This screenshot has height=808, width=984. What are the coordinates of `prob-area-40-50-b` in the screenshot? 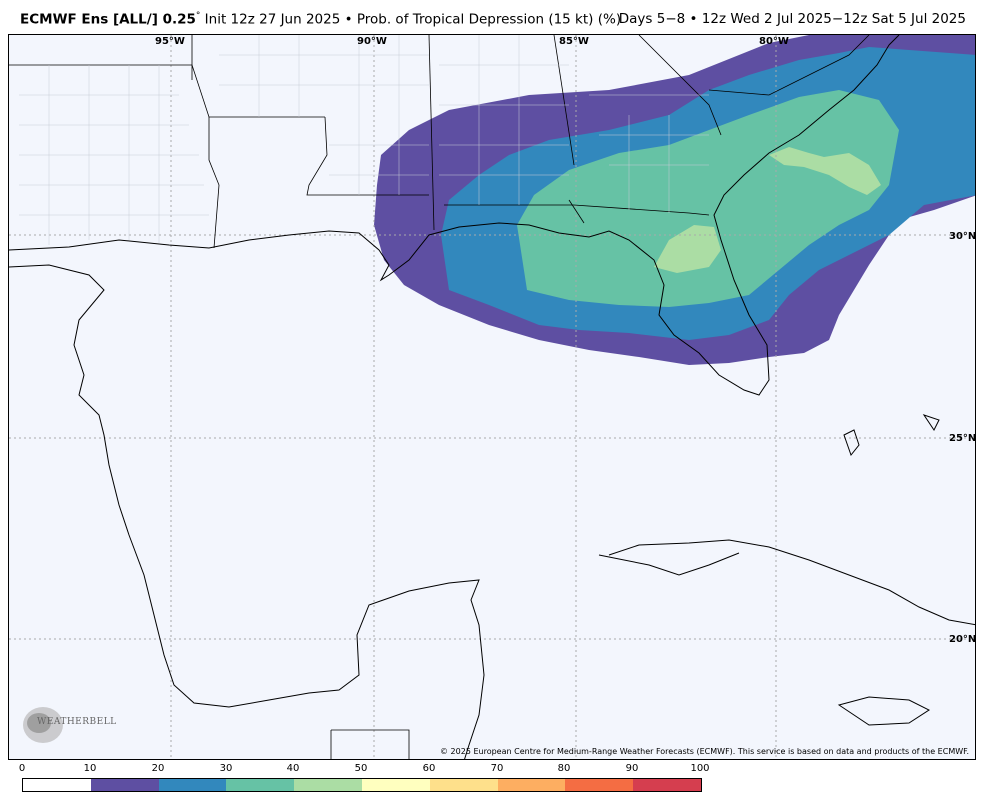 It's located at (825, 171).